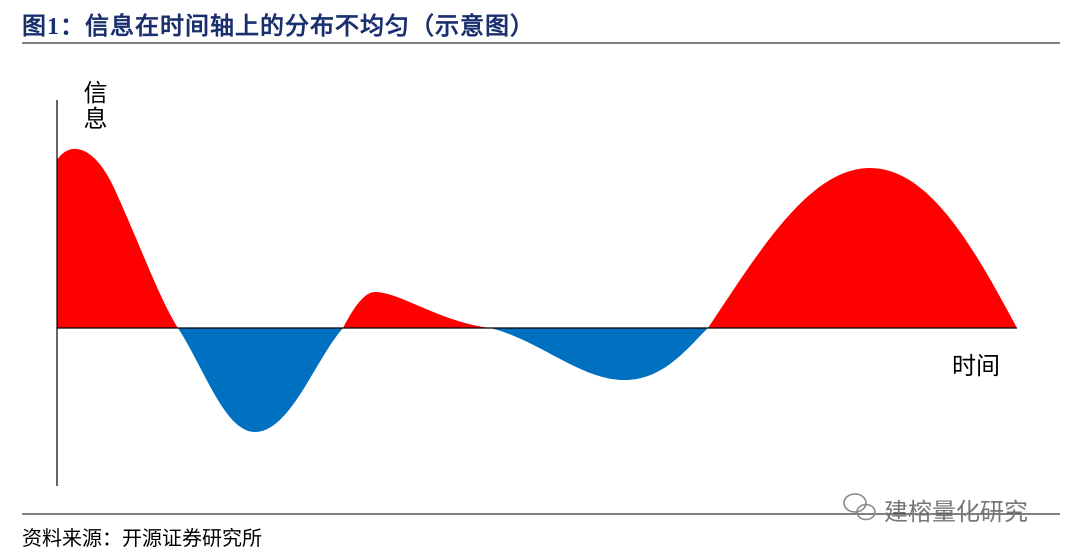  I want to click on source: 资料来源：开源证券研究所, so click(142, 539).